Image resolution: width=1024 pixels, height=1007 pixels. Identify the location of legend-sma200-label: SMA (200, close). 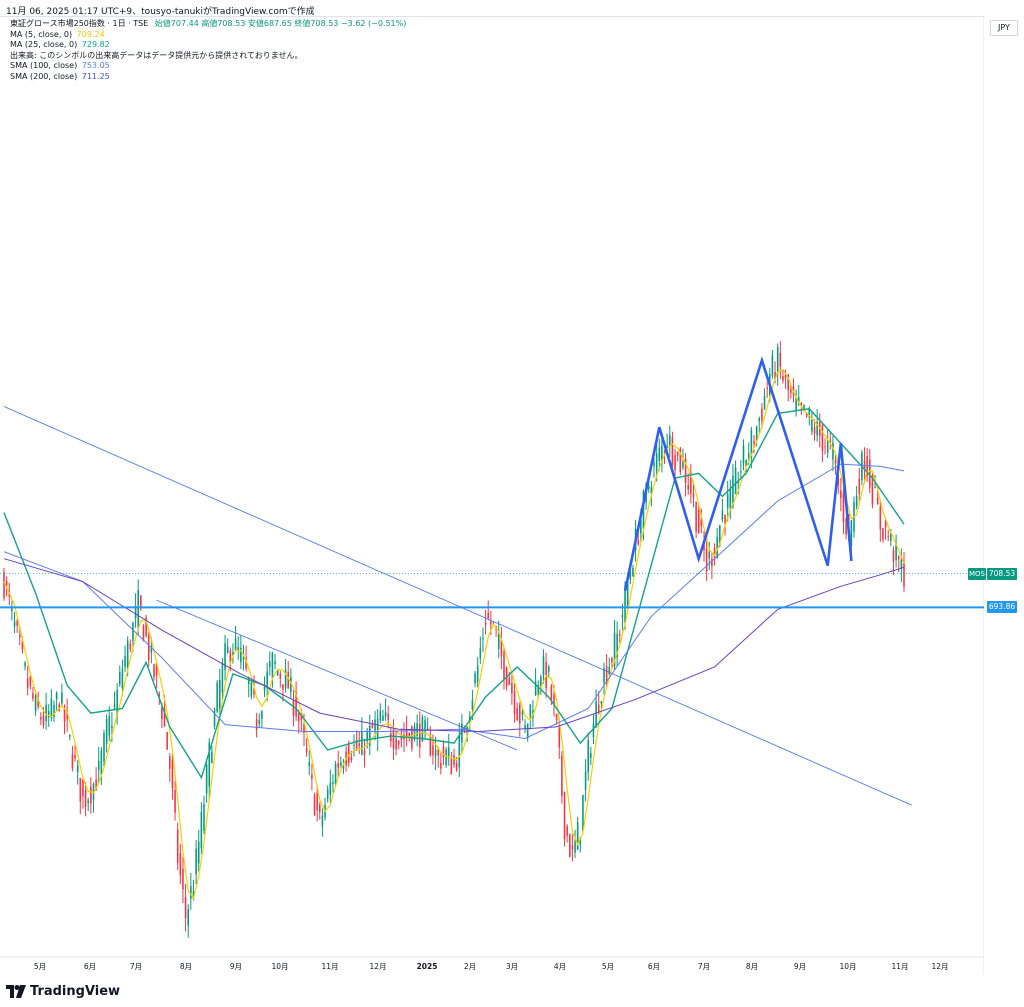
(44, 76).